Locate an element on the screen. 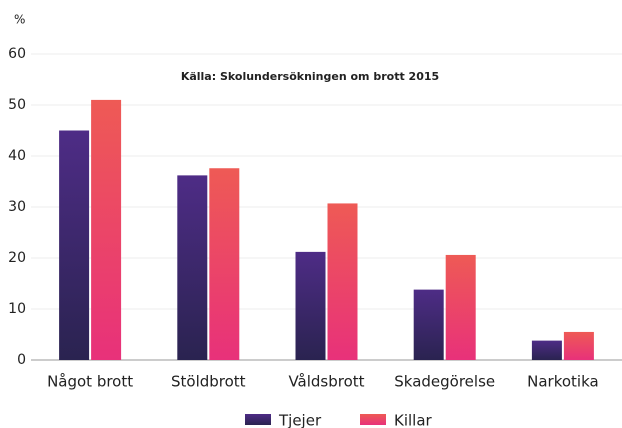  y-tick-label: 60 is located at coordinates (17, 54).